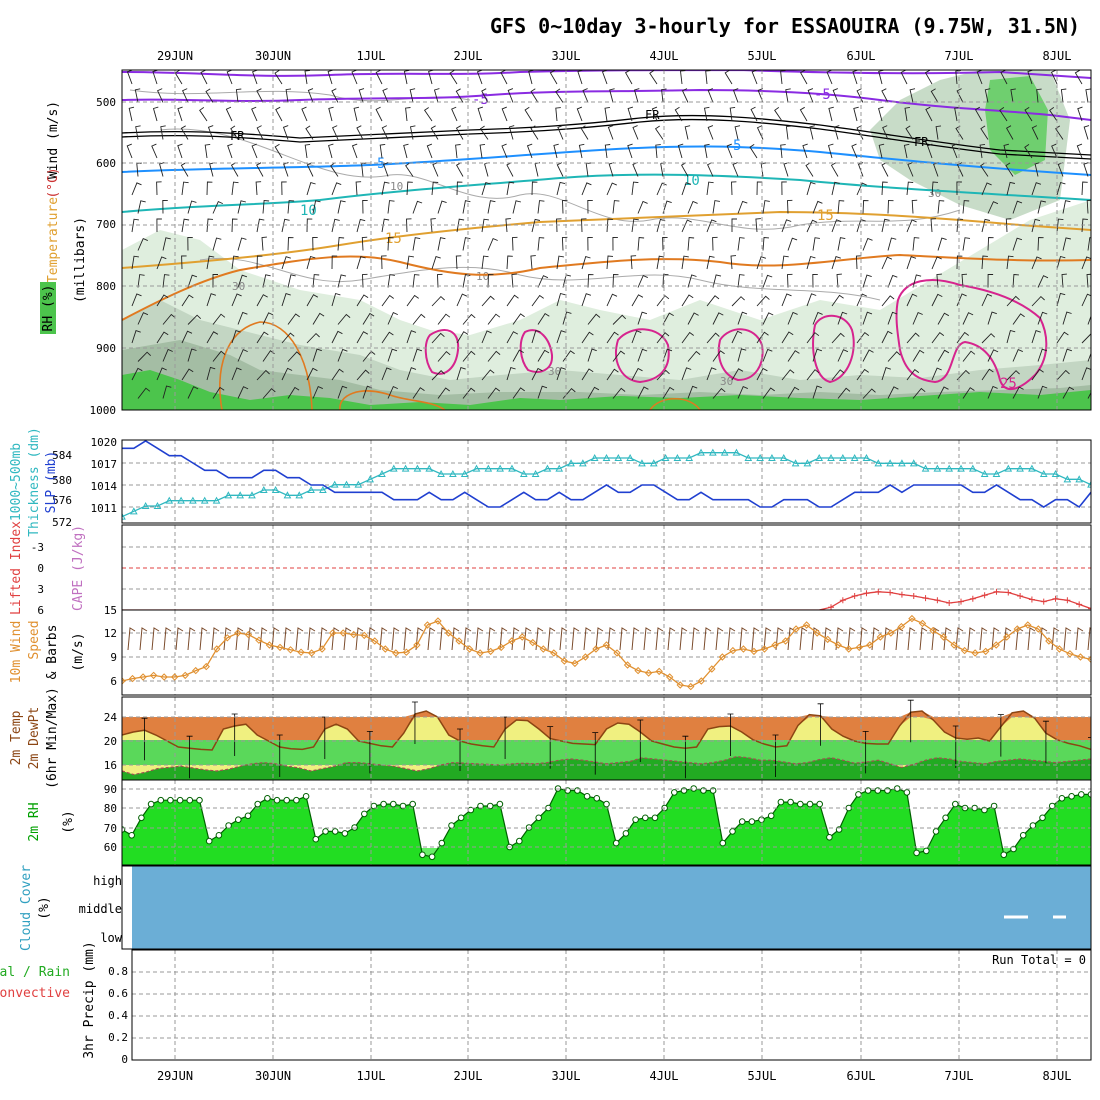 This screenshot has height=1100, width=1100. Describe the element at coordinates (52, 652) in the screenshot. I see `wind-label-c: & Barbs` at that location.